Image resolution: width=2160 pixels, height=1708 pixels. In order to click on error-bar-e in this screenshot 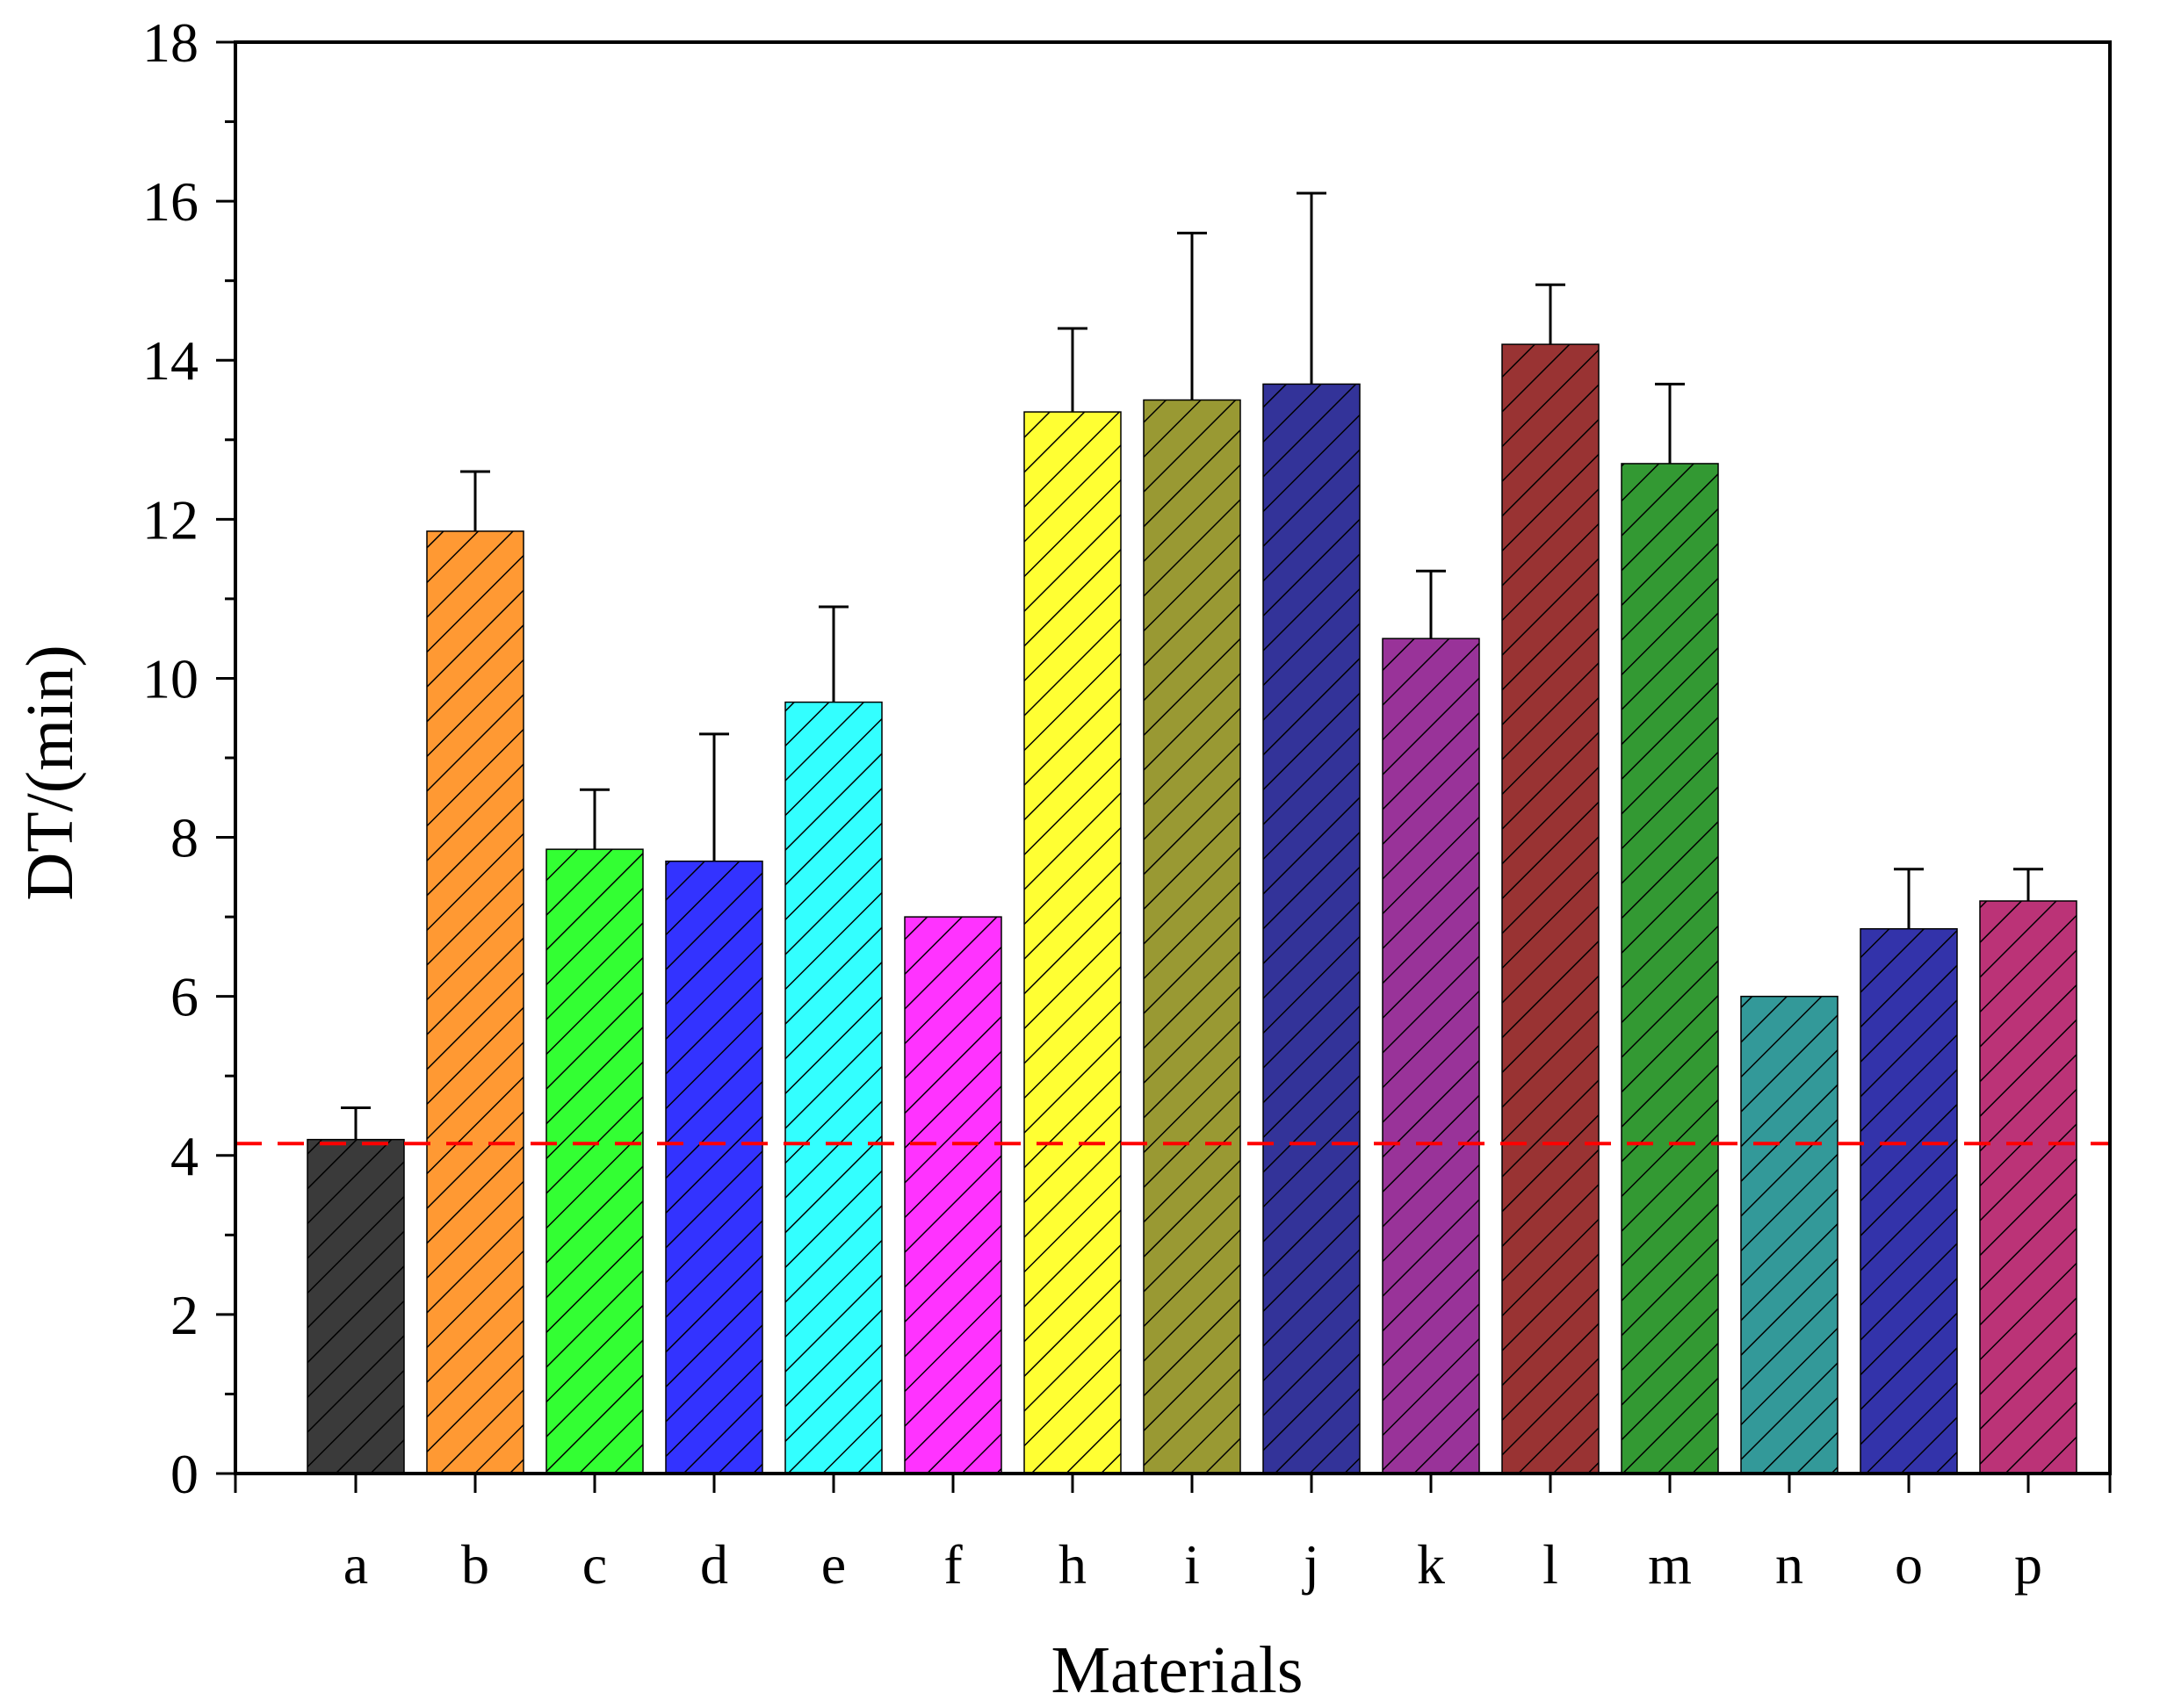, I will do `click(834, 654)`.